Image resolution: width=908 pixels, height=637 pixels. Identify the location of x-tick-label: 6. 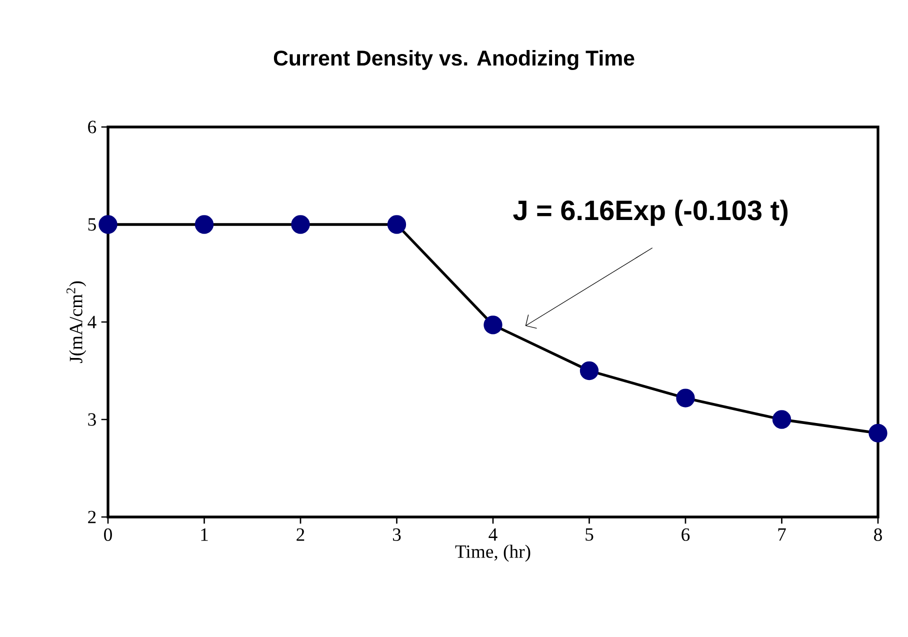
(686, 534).